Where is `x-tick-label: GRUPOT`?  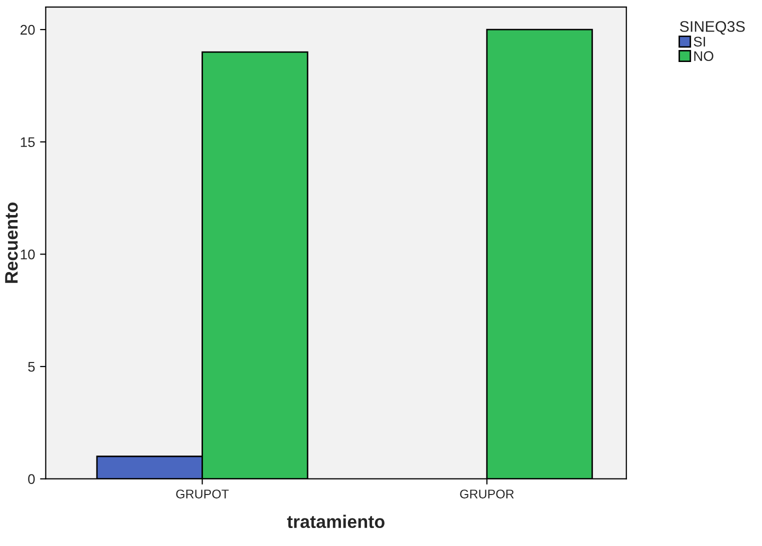
x-tick-label: GRUPOT is located at coordinates (202, 494).